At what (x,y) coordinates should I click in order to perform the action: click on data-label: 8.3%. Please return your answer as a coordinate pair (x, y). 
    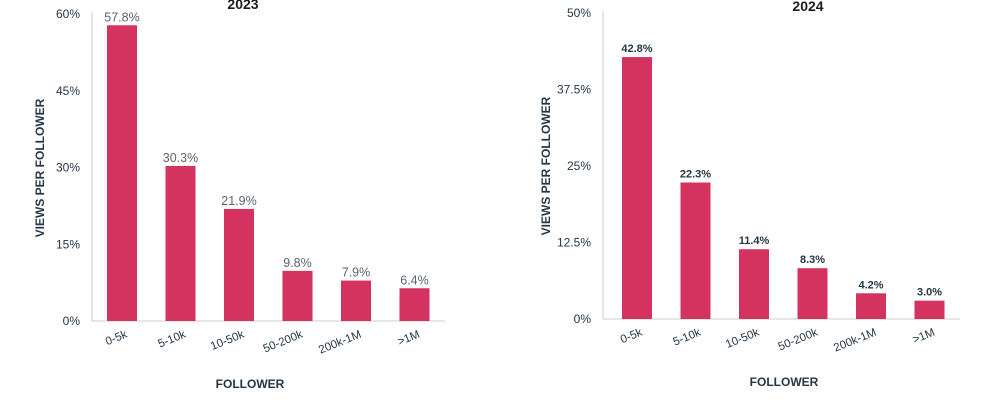
    Looking at the image, I should click on (812, 260).